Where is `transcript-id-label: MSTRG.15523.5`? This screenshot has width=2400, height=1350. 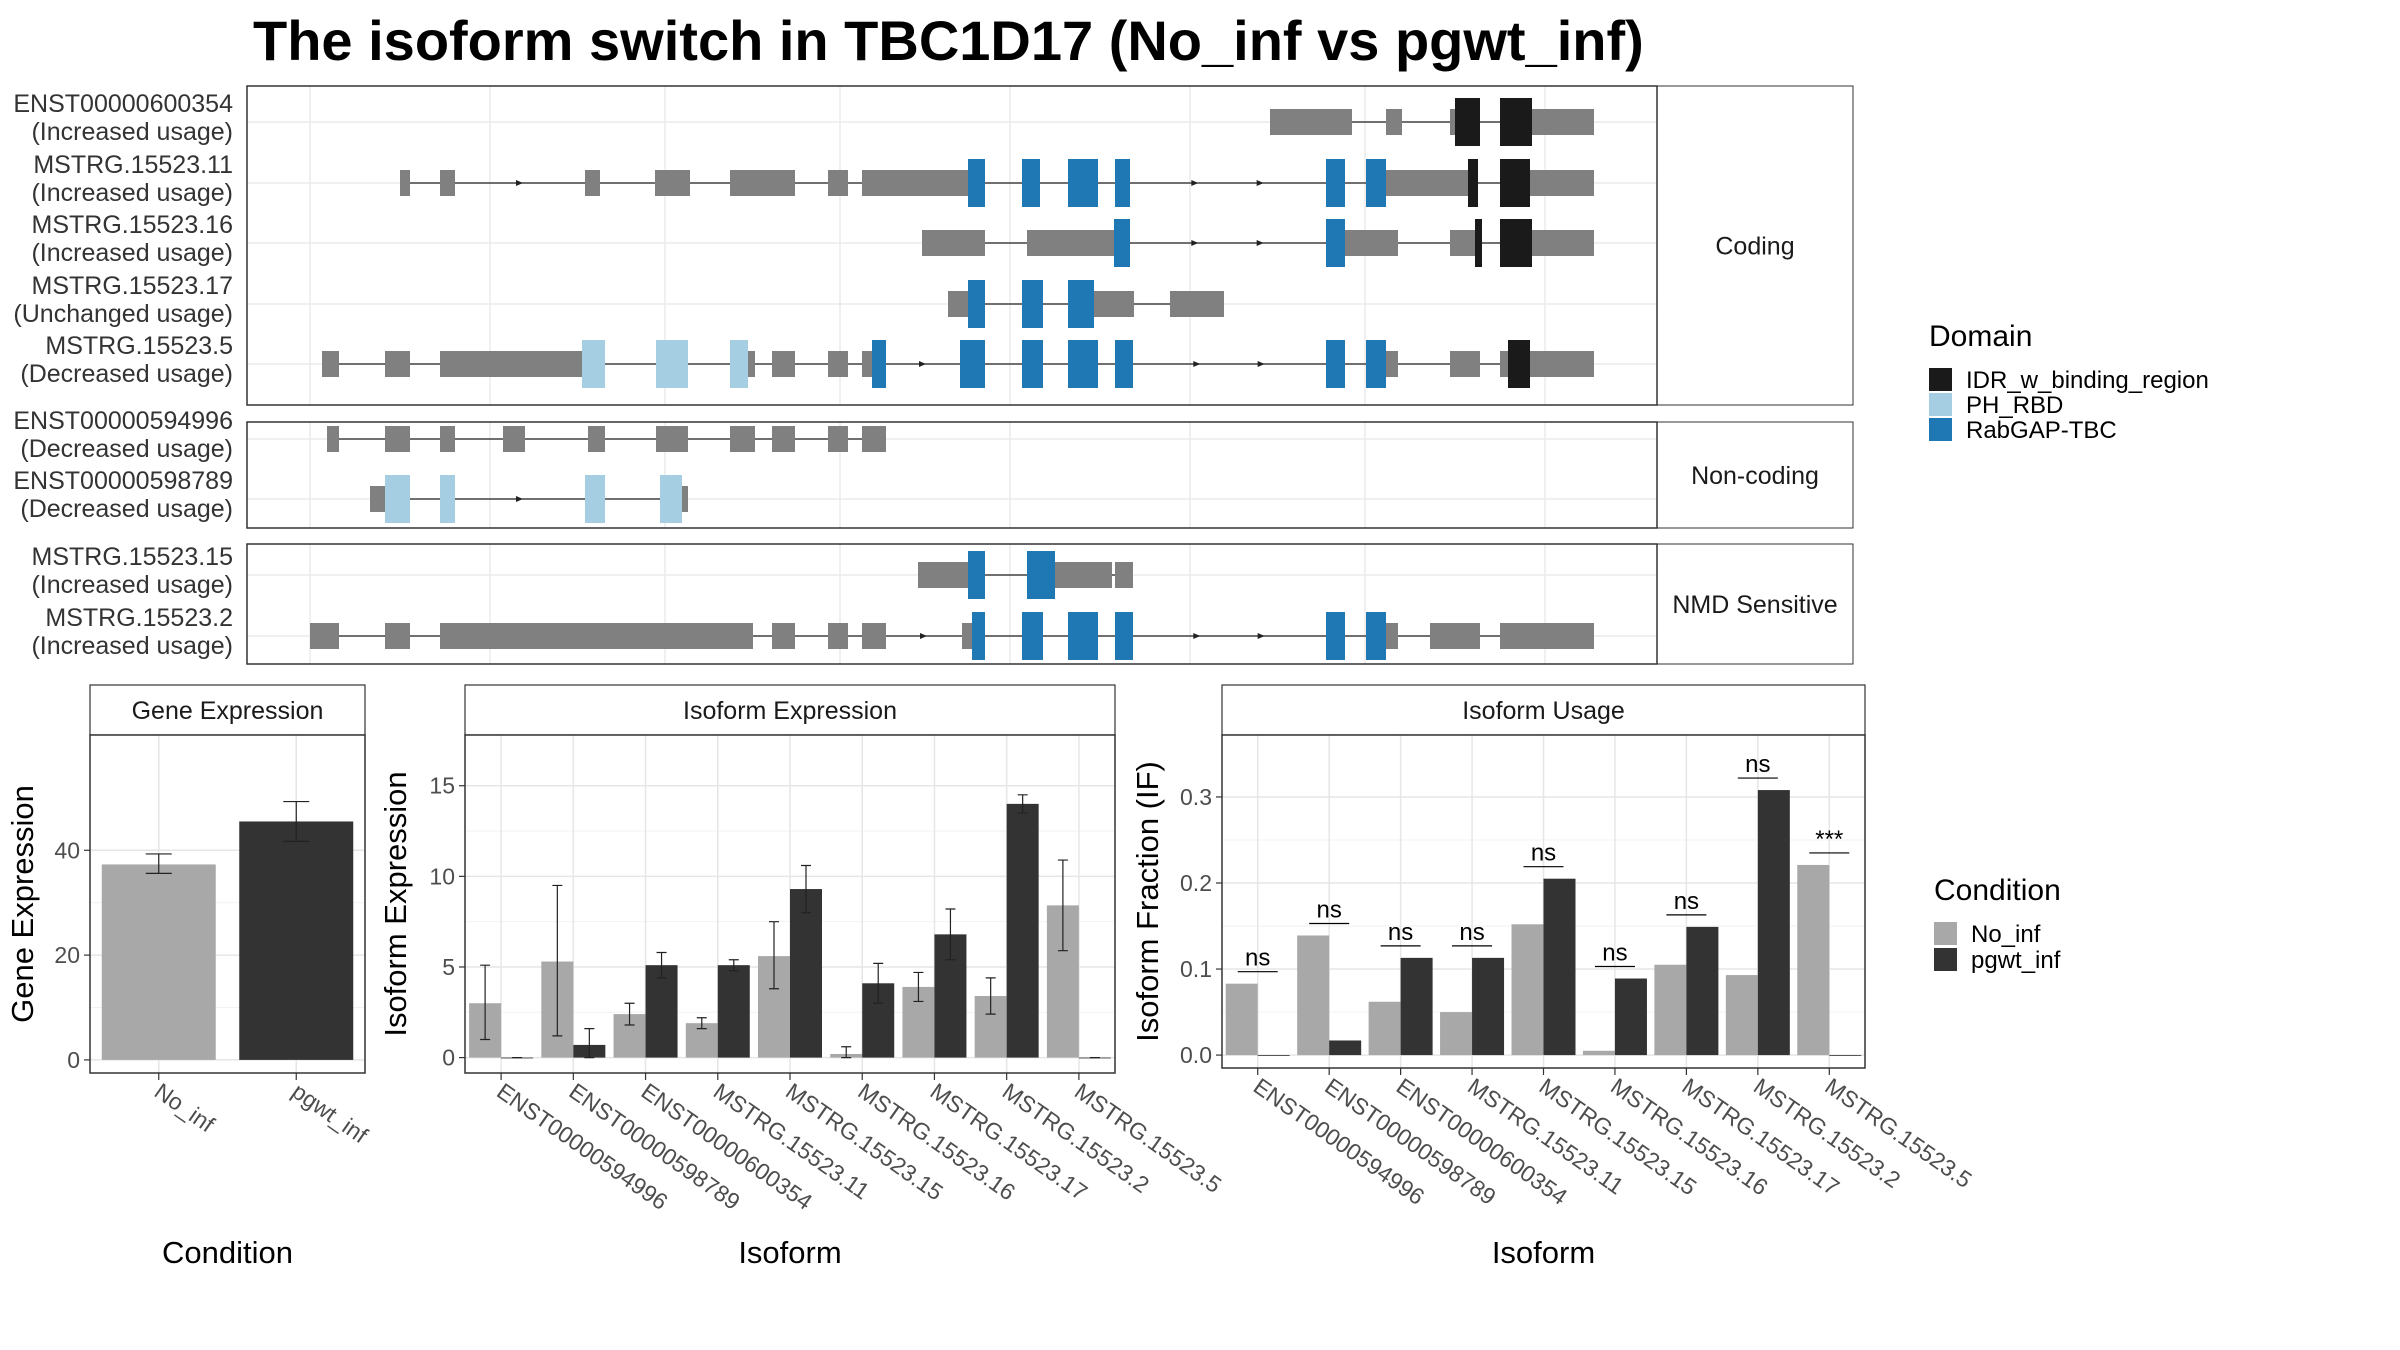
transcript-id-label: MSTRG.15523.5 is located at coordinates (139, 346).